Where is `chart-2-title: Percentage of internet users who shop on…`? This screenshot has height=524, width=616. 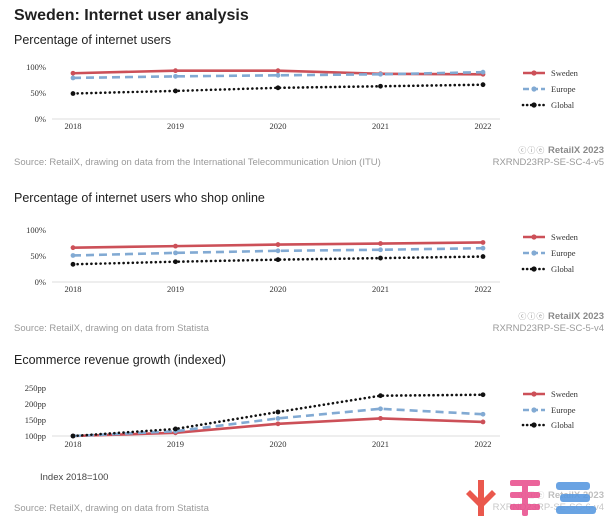
chart-2-title: Percentage of internet users who shop on… is located at coordinates (139, 198).